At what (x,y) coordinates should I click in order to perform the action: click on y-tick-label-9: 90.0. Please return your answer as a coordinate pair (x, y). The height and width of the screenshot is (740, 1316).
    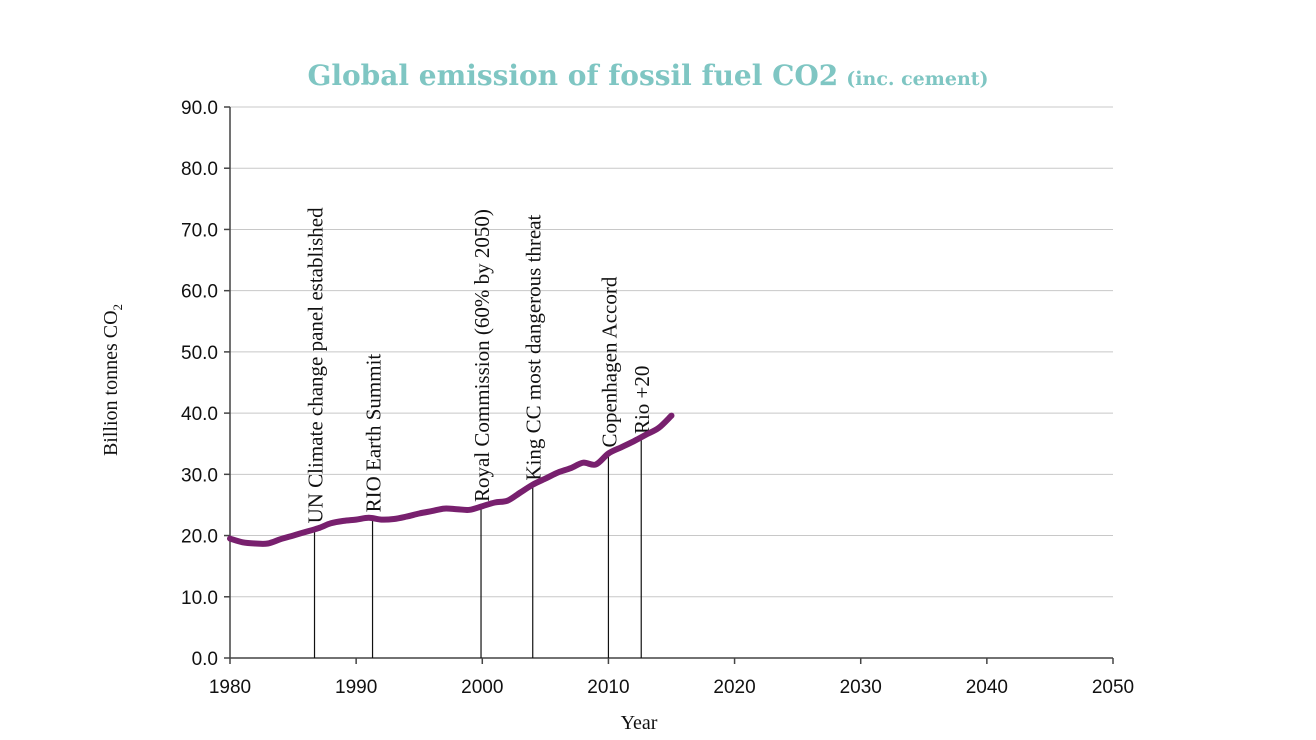
    Looking at the image, I should click on (199, 108).